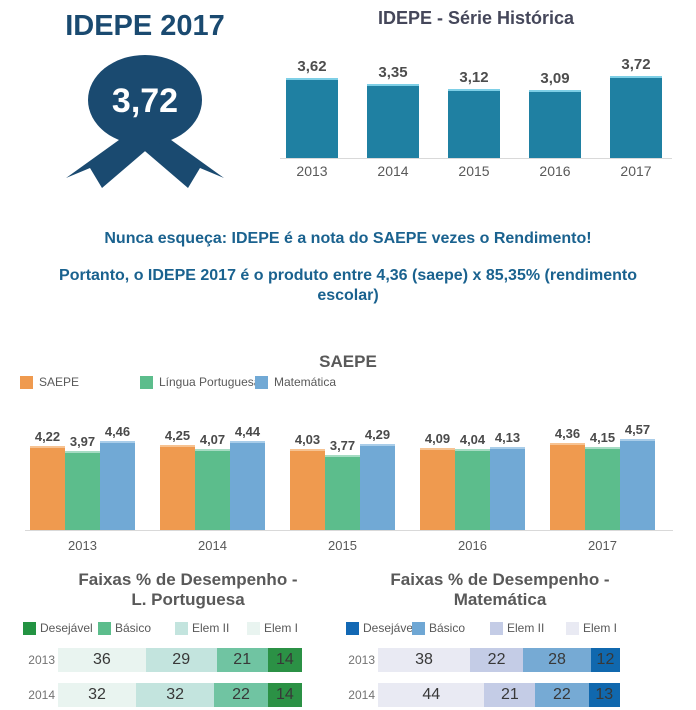 This screenshot has height=710, width=696. I want to click on chart-title: IDEPE - Série Histórica, so click(476, 18).